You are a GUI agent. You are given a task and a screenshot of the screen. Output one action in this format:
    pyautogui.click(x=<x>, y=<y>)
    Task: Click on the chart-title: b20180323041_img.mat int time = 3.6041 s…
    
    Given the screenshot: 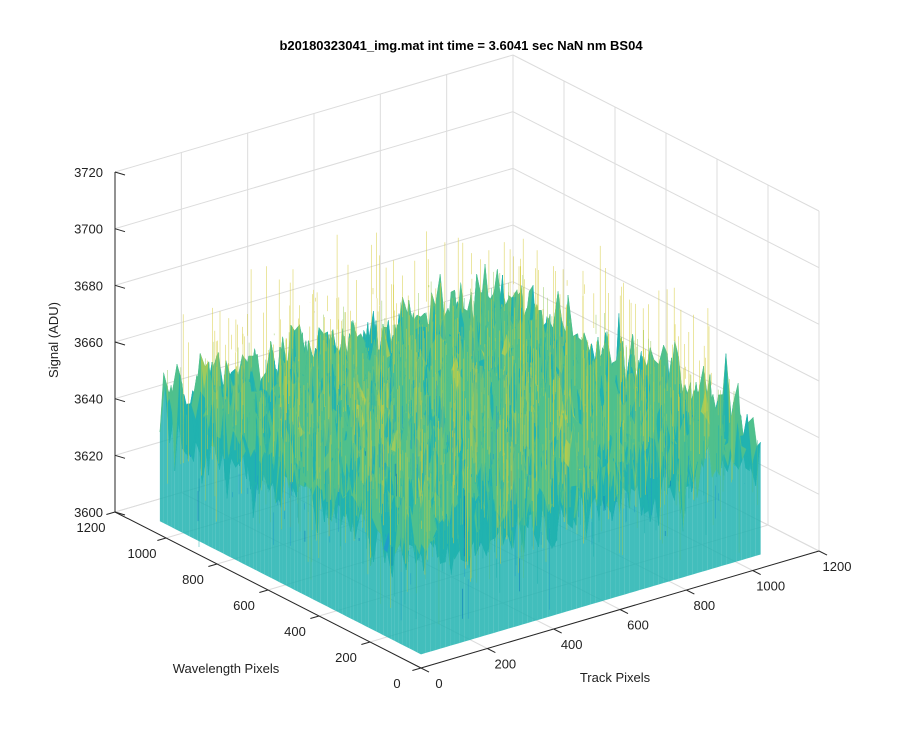 What is the action you would take?
    pyautogui.click(x=461, y=45)
    